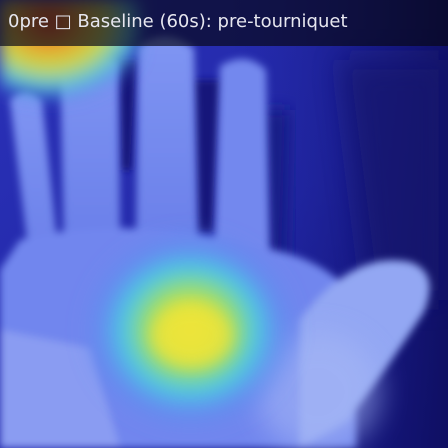  I want to click on caption-bar: 0pre □ Baseline (60s): pre-tourniquet, so click(224, 23).